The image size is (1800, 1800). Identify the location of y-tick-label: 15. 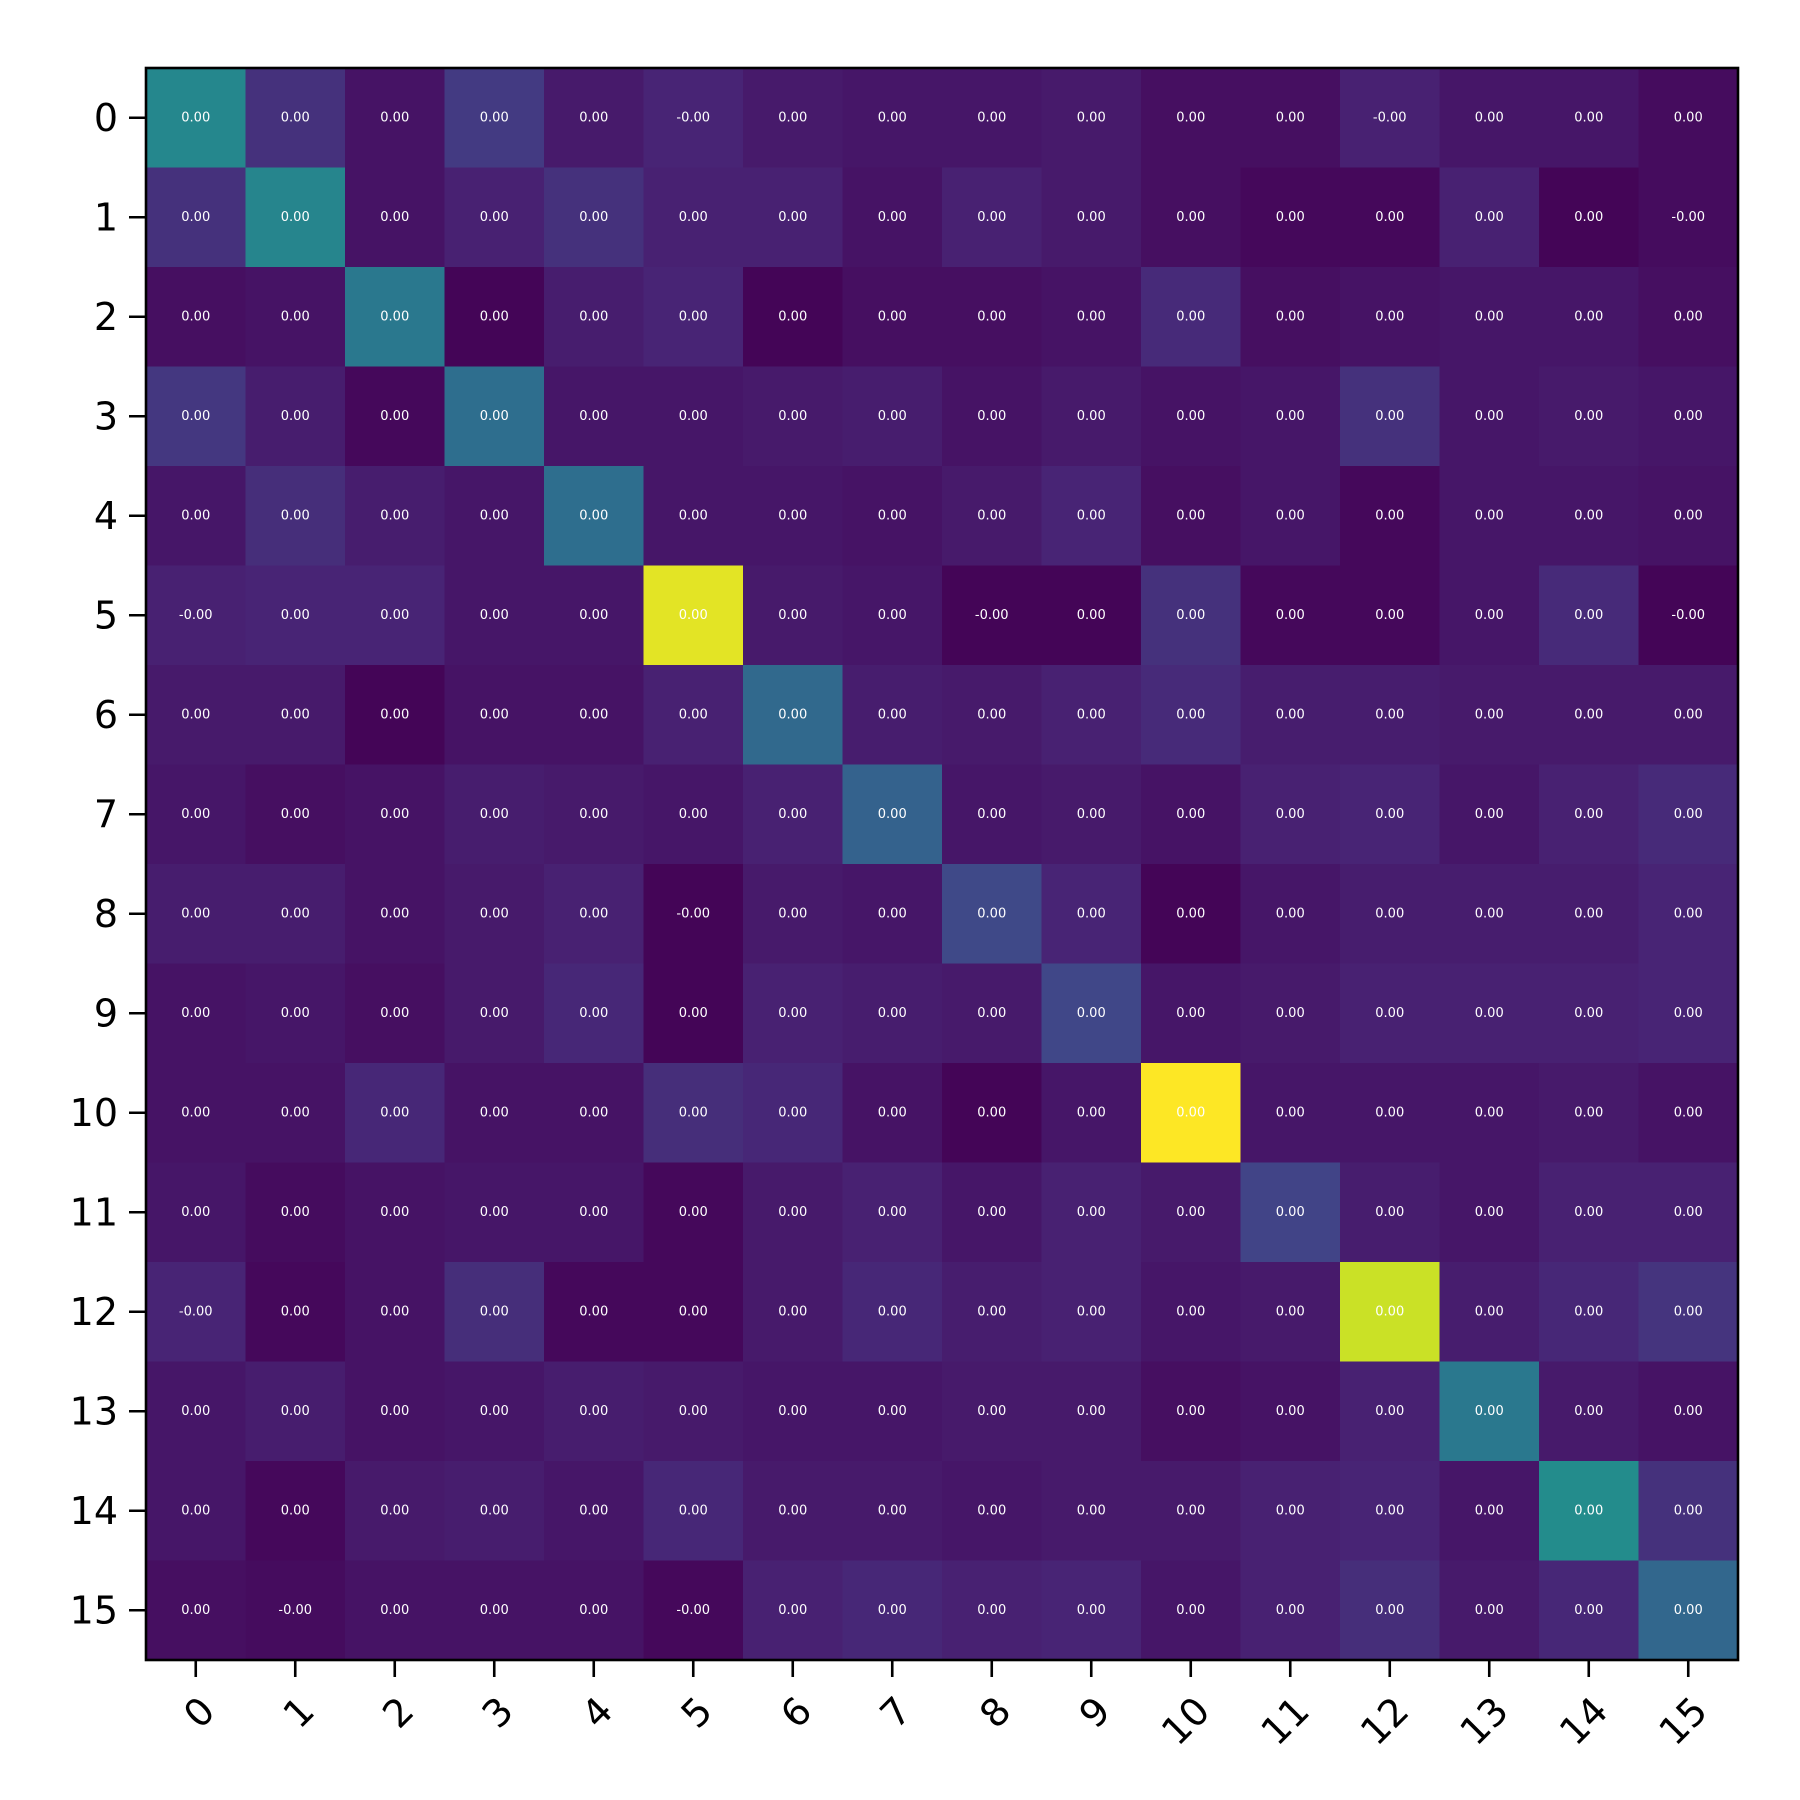
(94, 1610).